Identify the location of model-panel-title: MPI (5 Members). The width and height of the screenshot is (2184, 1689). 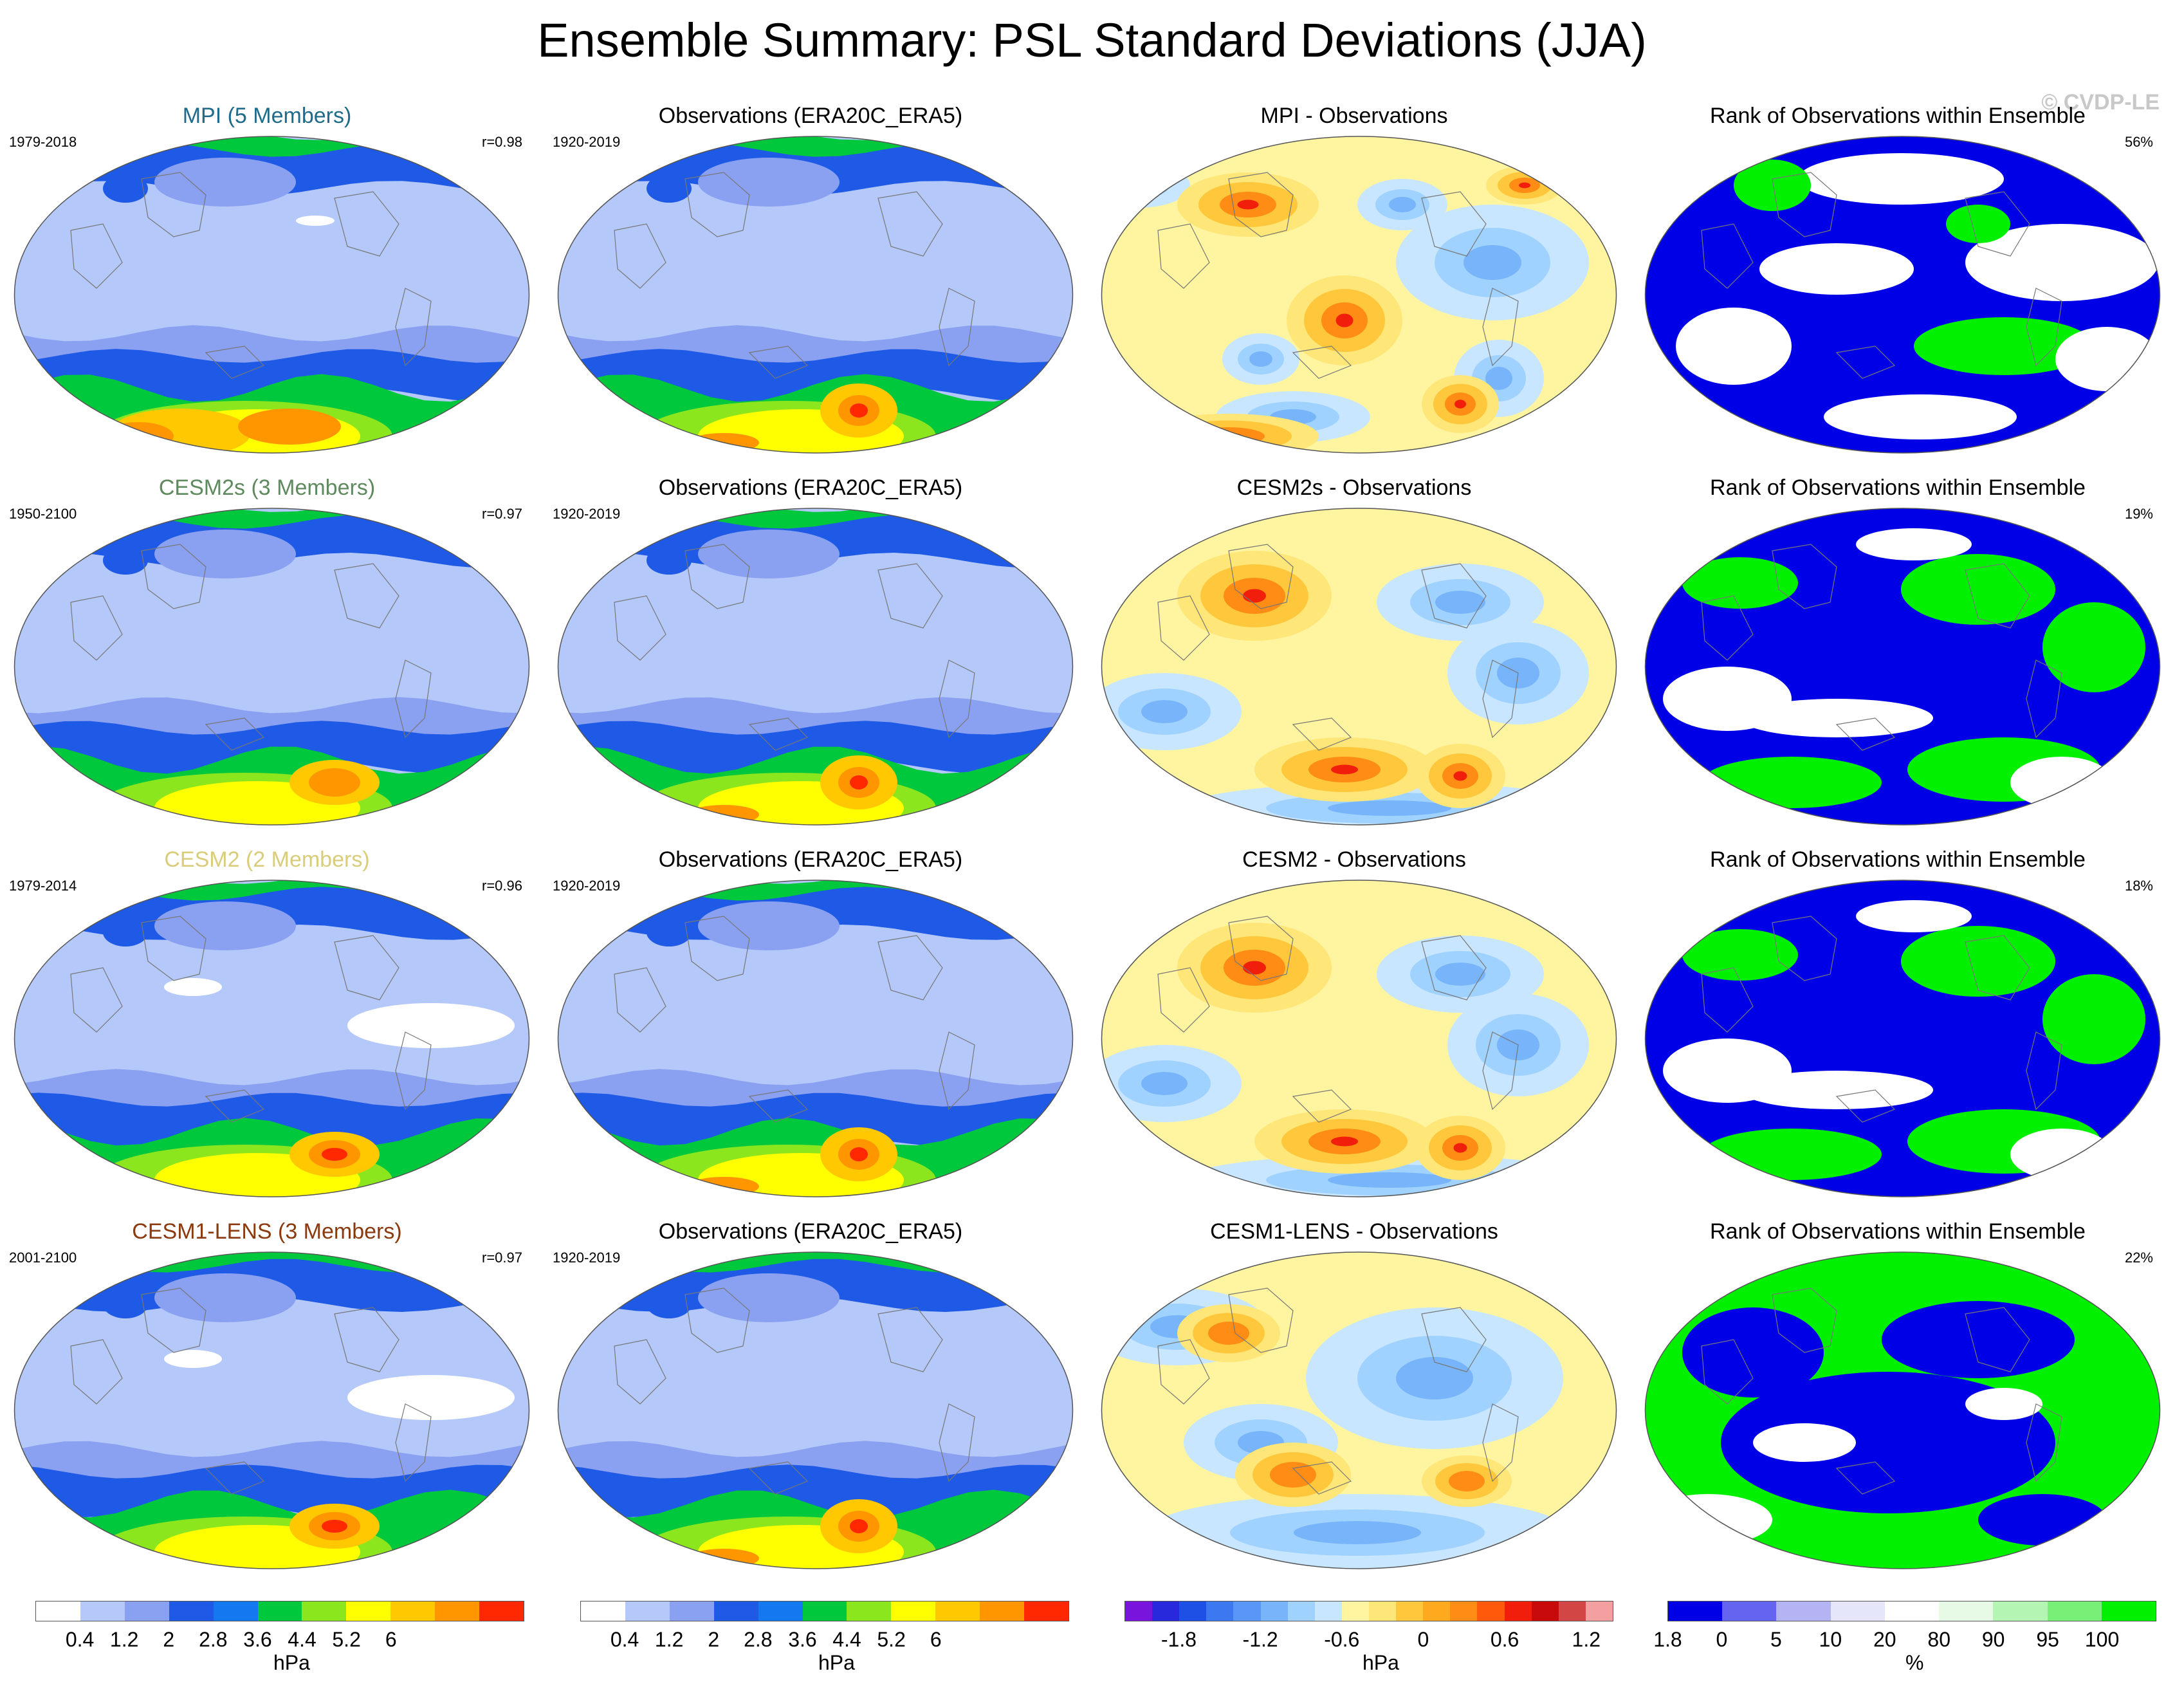
(267, 116).